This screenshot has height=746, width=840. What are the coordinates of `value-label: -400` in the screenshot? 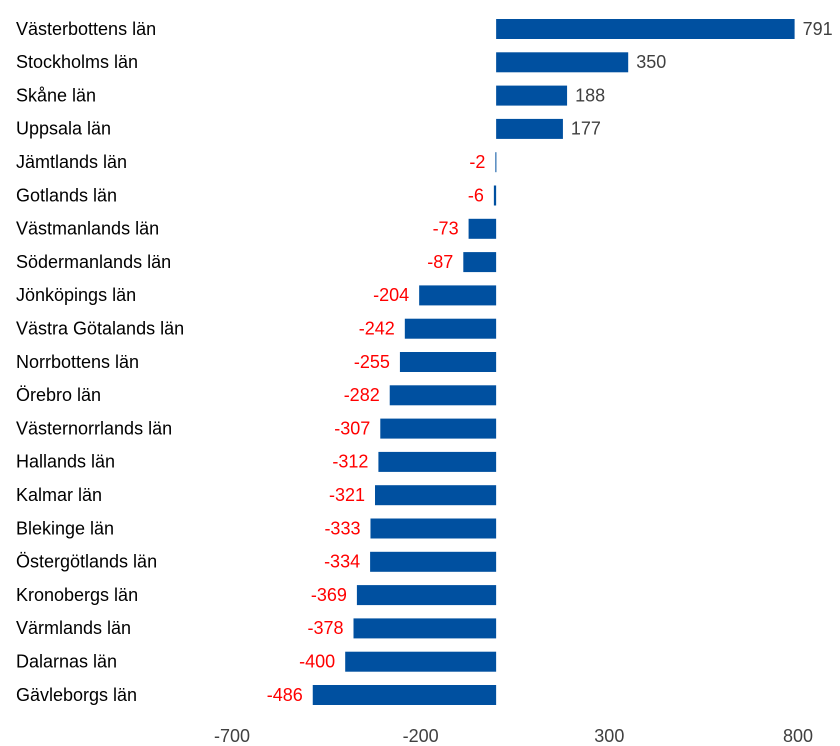 It's located at (317, 661).